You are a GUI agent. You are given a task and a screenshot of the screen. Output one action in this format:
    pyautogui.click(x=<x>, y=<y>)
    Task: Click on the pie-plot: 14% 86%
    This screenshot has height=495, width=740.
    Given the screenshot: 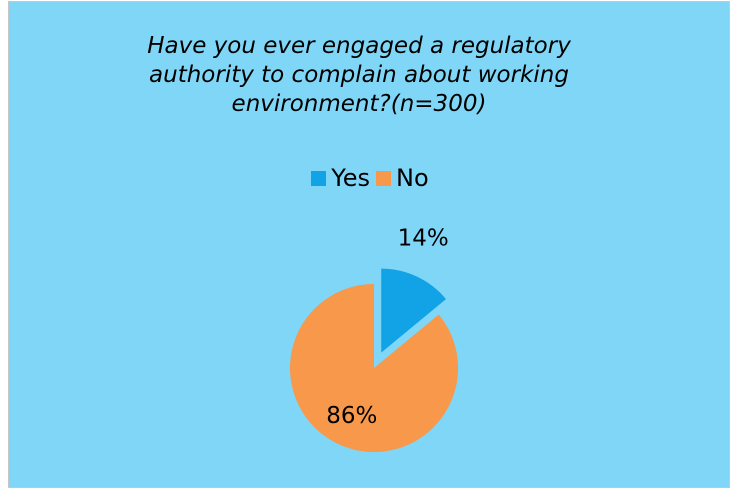 What is the action you would take?
    pyautogui.click(x=373, y=339)
    